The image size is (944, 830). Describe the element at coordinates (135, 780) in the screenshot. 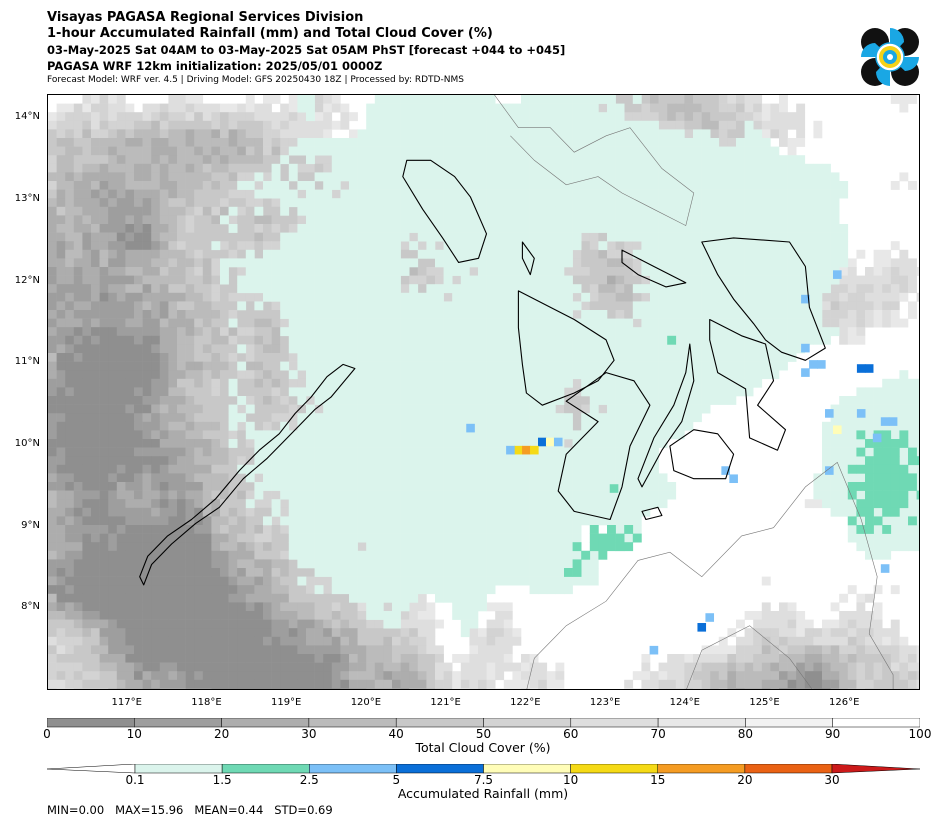

I see `rain-colorbar-tick: 0.1` at that location.